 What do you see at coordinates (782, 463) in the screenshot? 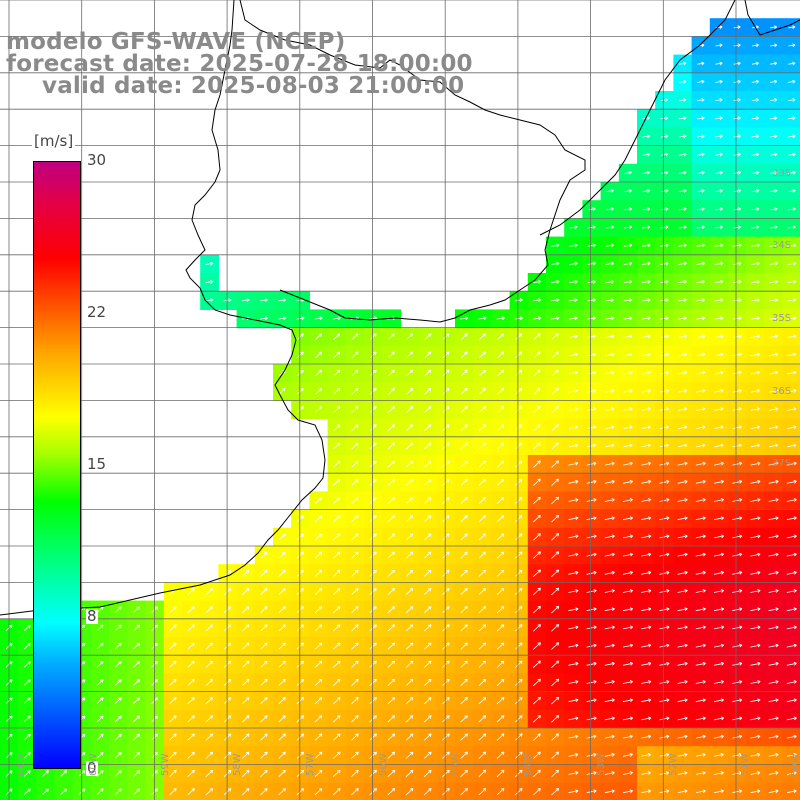
I see `lat-label-37s: 37S` at bounding box center [782, 463].